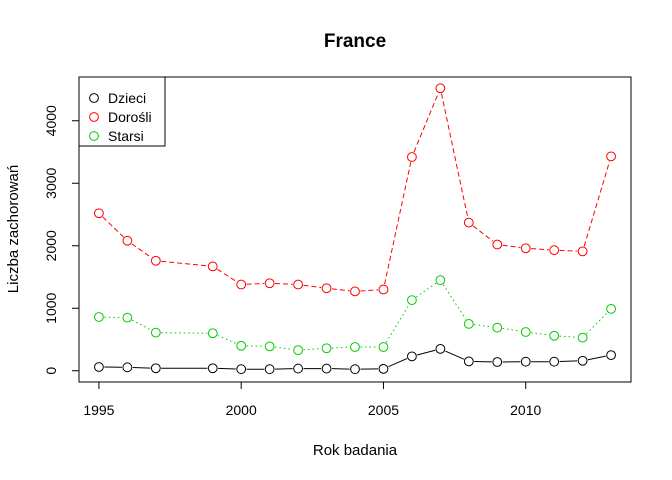 The height and width of the screenshot is (480, 672). Describe the element at coordinates (355, 315) in the screenshot. I see `series-Starsi` at that location.